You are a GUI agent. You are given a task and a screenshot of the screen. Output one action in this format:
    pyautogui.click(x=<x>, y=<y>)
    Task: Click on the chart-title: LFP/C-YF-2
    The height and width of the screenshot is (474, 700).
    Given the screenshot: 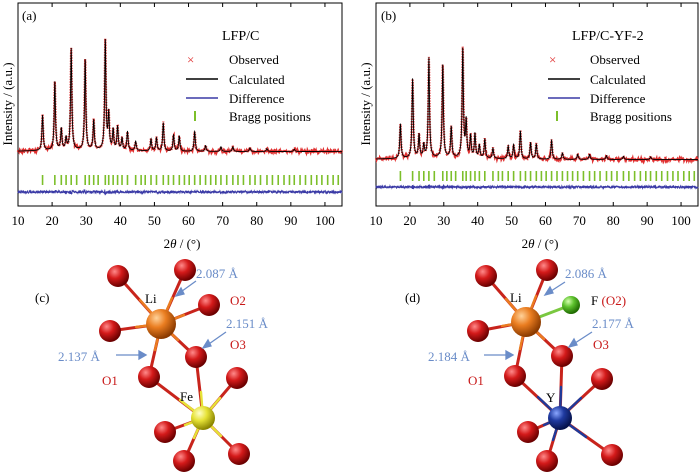 What is the action you would take?
    pyautogui.click(x=608, y=36)
    